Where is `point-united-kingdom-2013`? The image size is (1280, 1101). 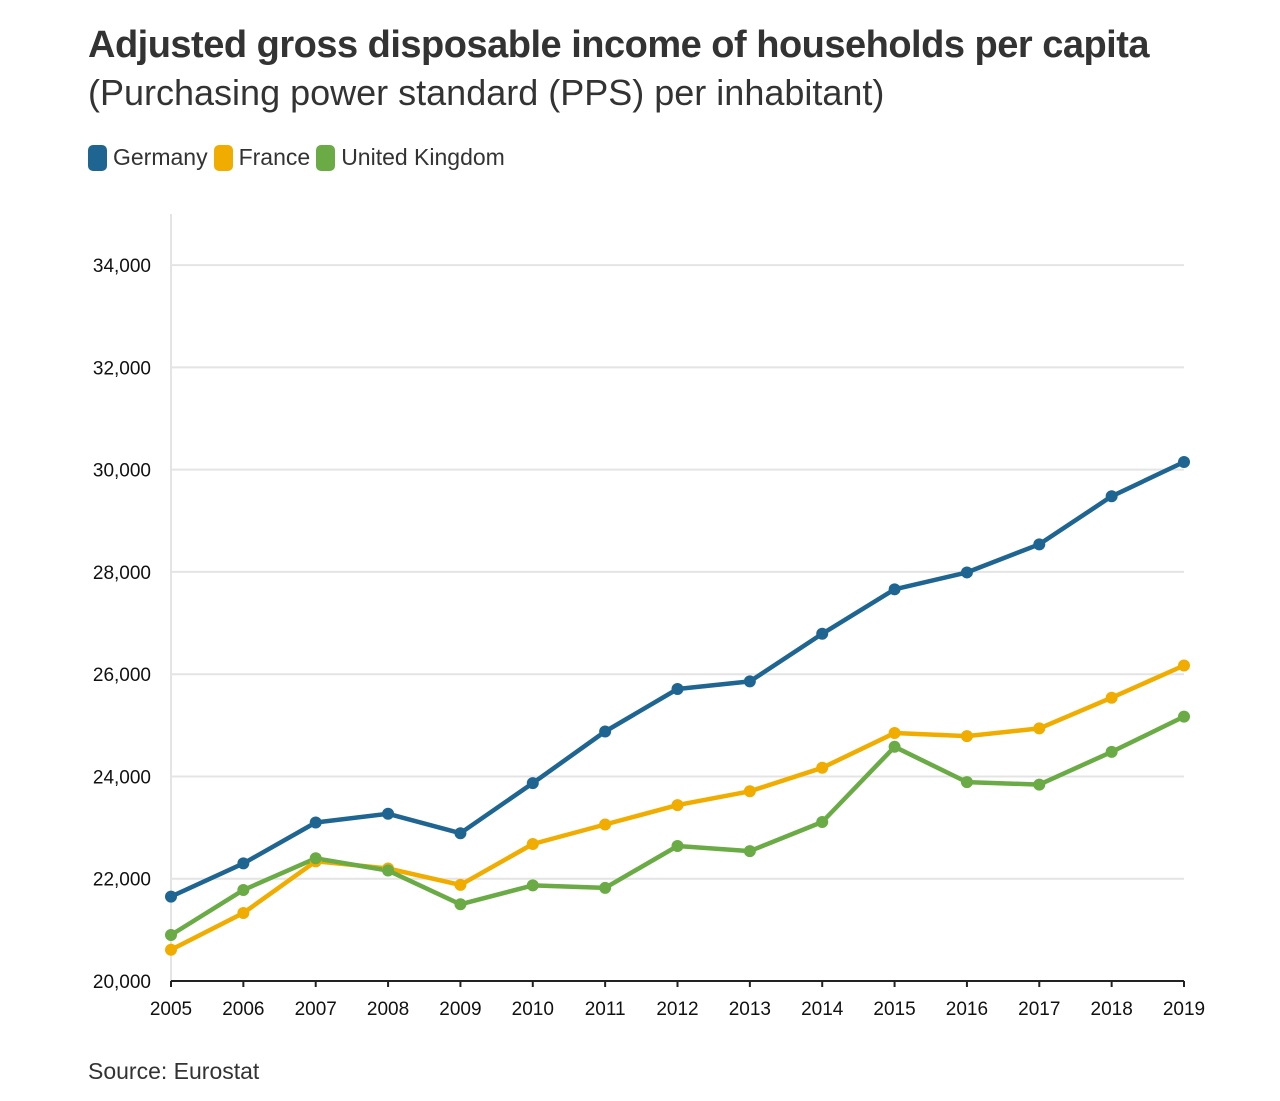
point-united-kingdom-2013 is located at coordinates (749, 851).